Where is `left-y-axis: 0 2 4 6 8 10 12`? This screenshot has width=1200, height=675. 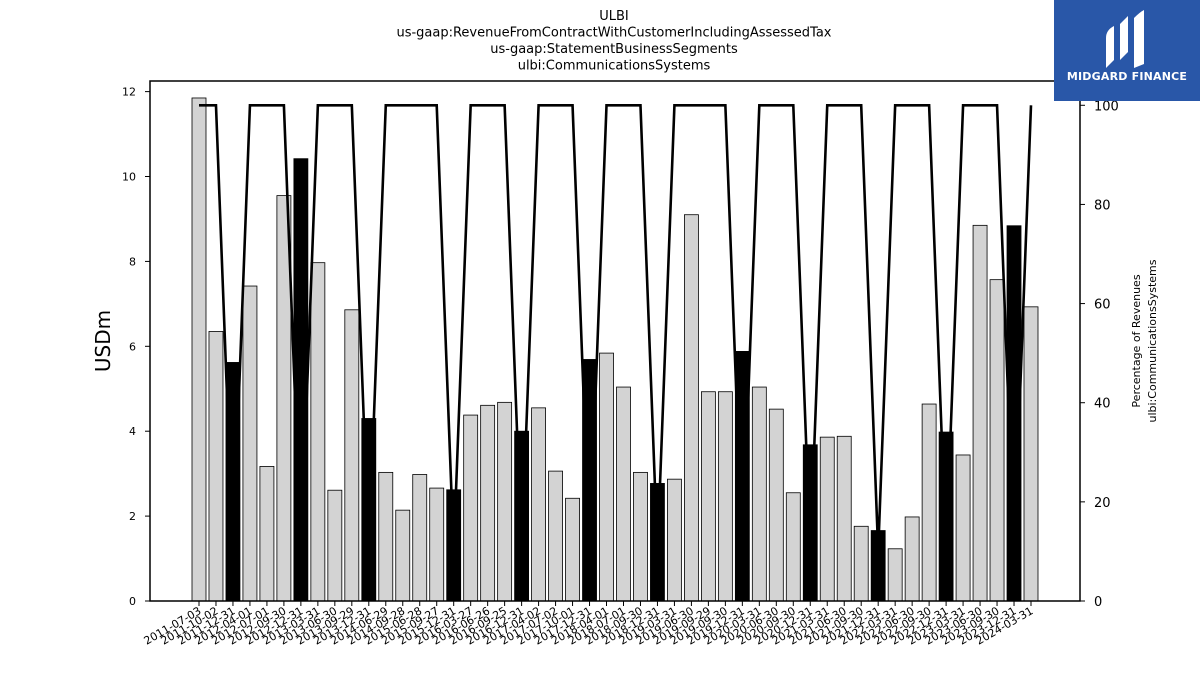
left-y-axis: 0 2 4 6 8 10 12 is located at coordinates (136, 347).